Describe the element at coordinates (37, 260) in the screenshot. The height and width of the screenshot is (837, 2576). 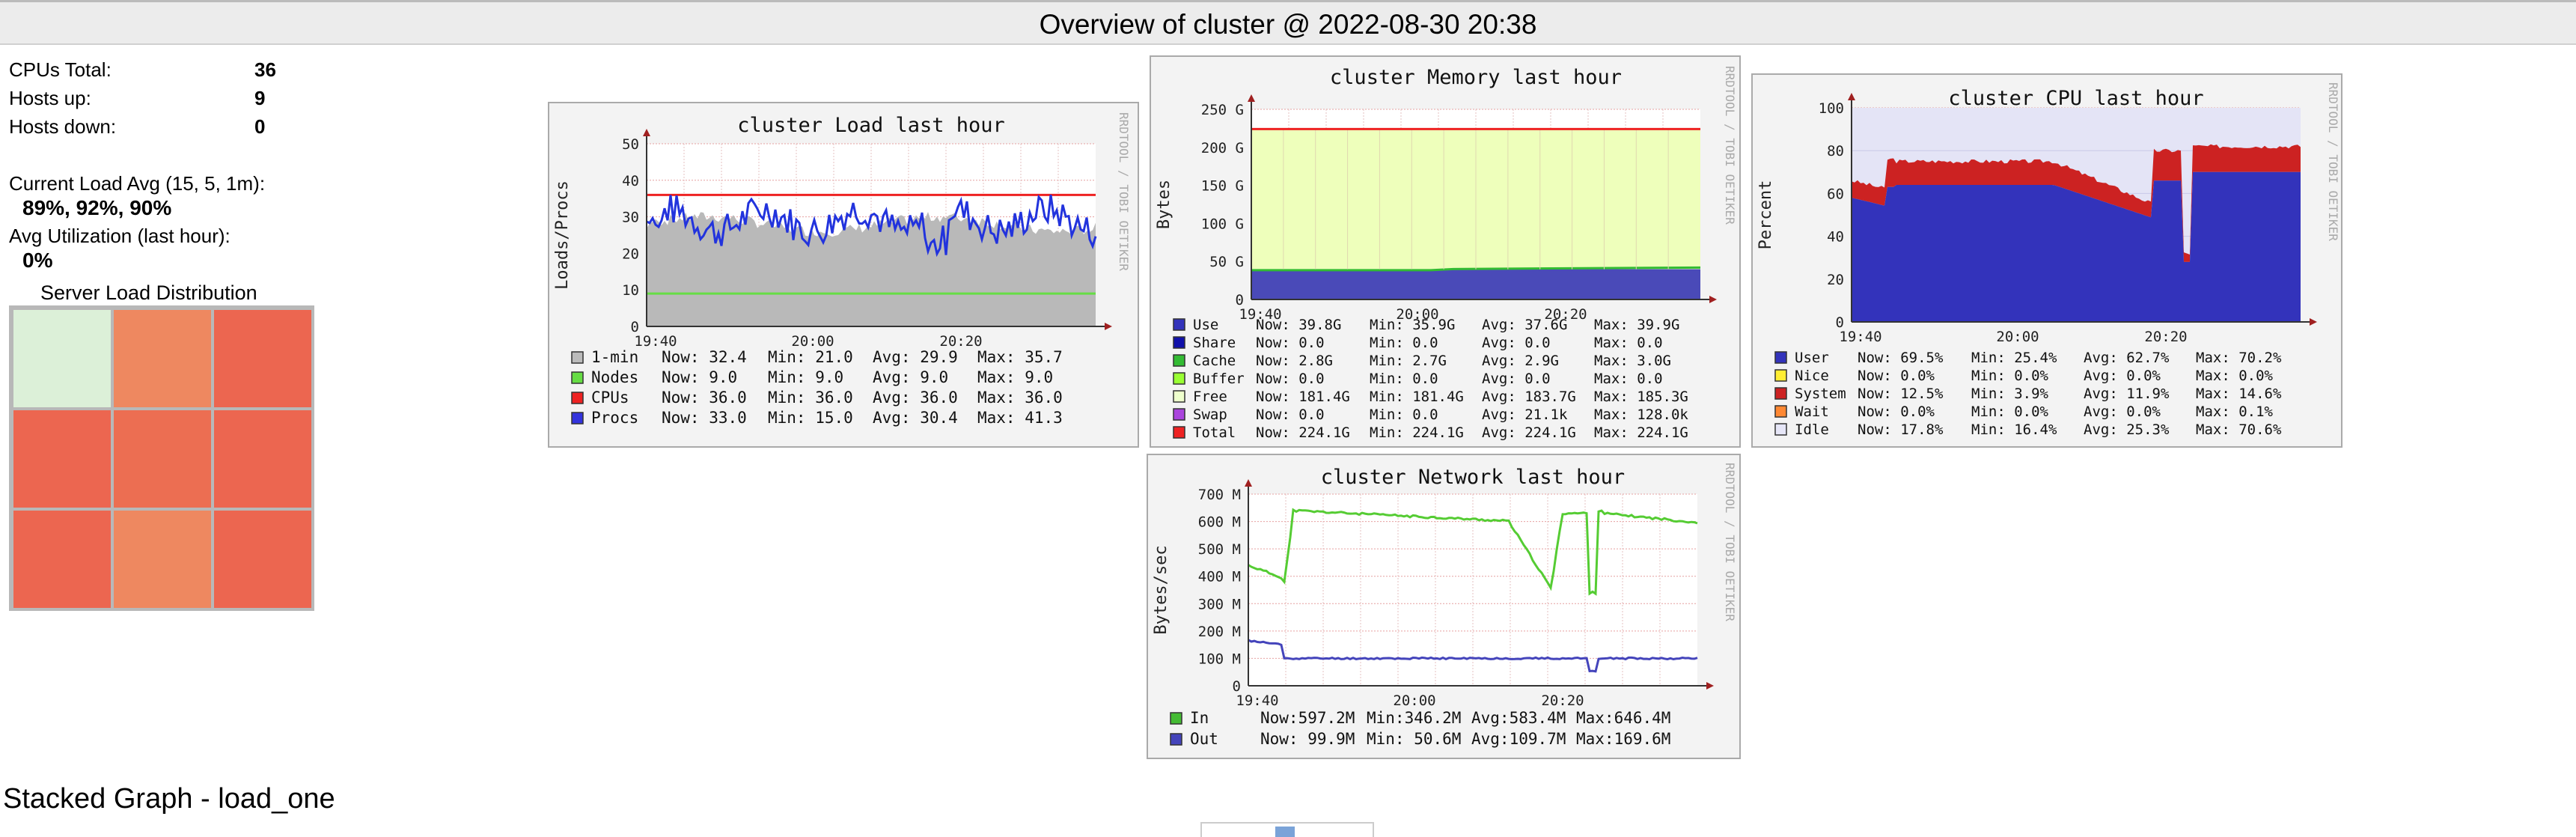
I see `util-value: 0%` at that location.